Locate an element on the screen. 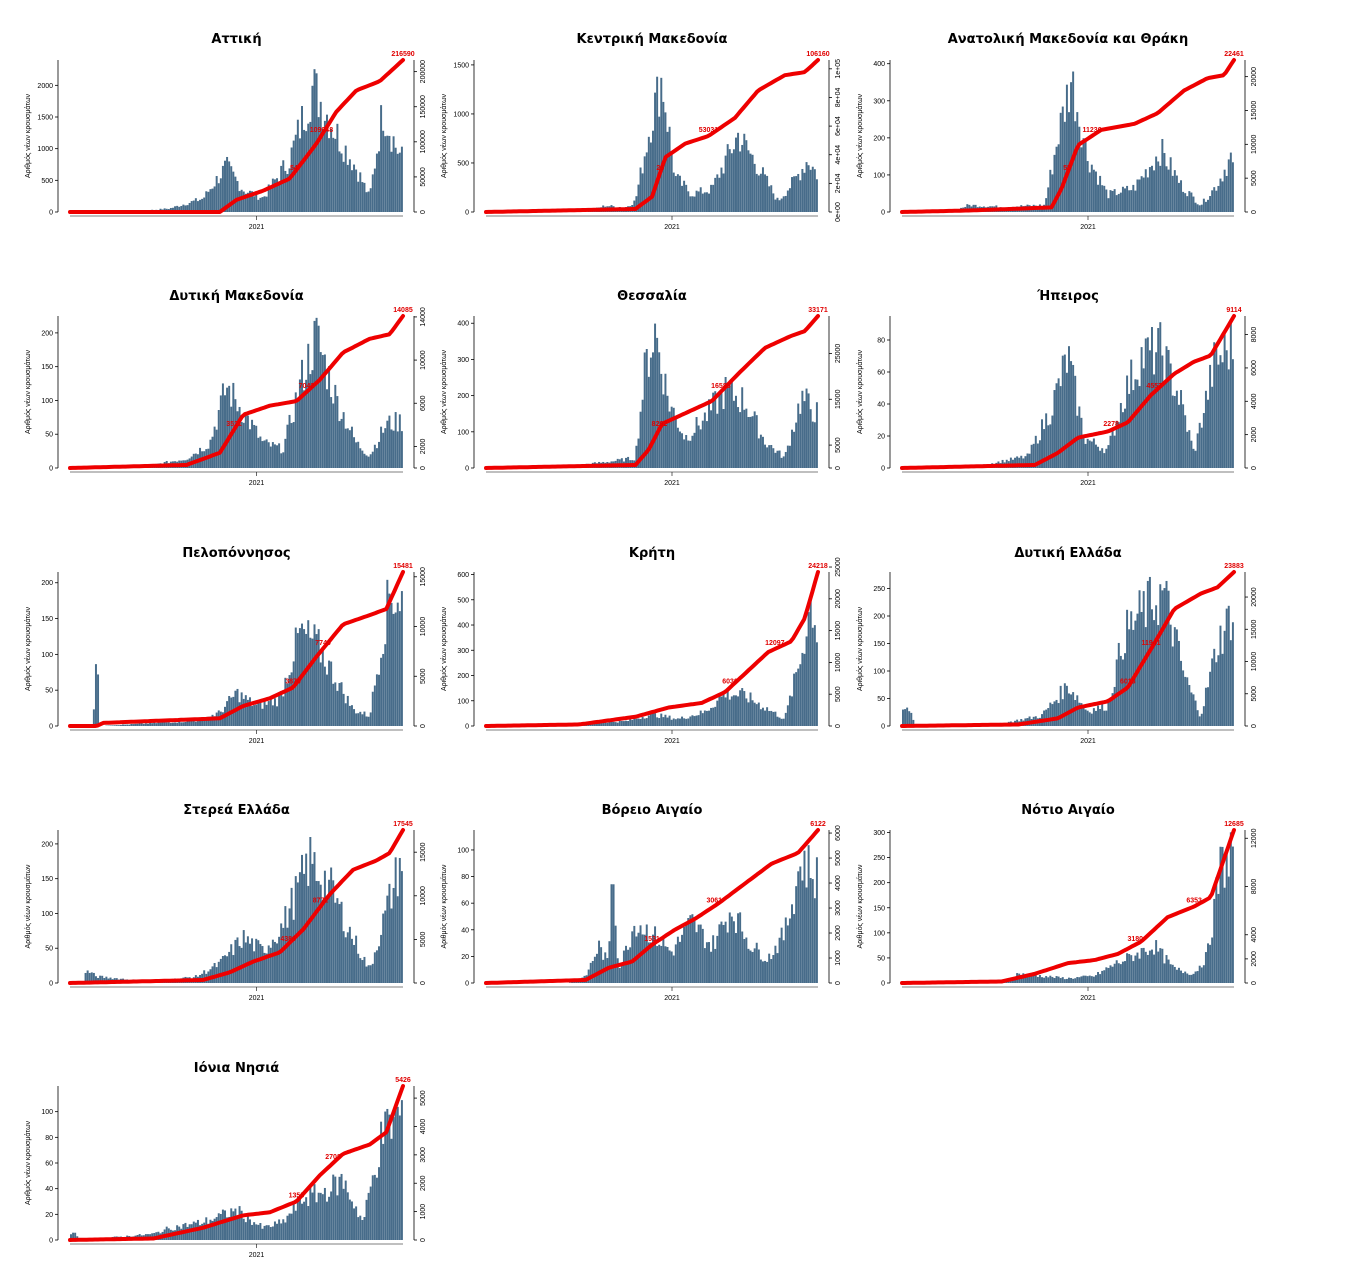  left-tick-label: 500 is located at coordinates (463, 600).